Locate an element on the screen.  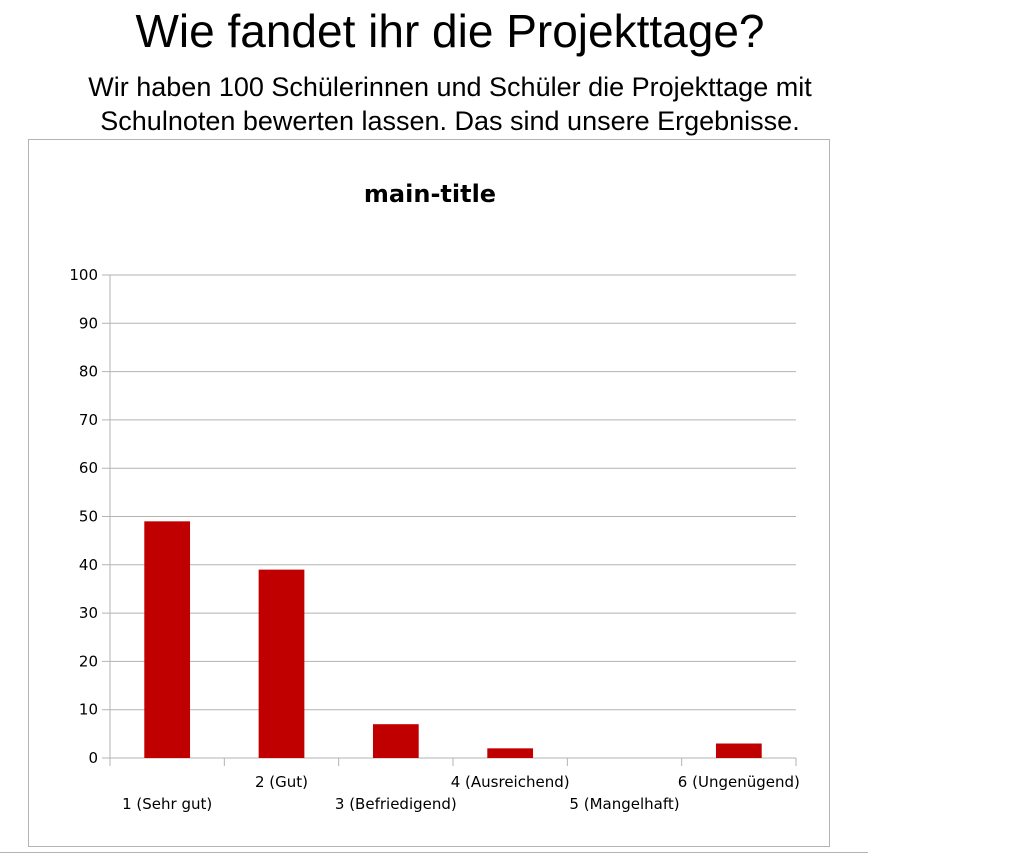
y-tick-label: 20 is located at coordinates (88, 661).